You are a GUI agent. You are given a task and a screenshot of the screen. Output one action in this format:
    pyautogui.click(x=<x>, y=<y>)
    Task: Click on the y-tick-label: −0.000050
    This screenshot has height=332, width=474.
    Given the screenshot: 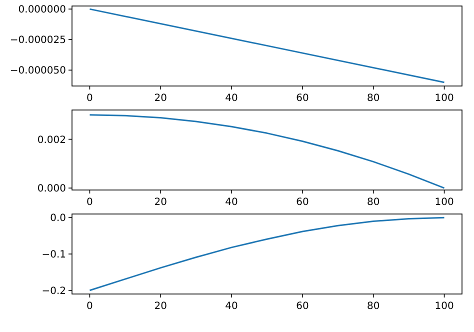 What is the action you would take?
    pyautogui.click(x=38, y=71)
    